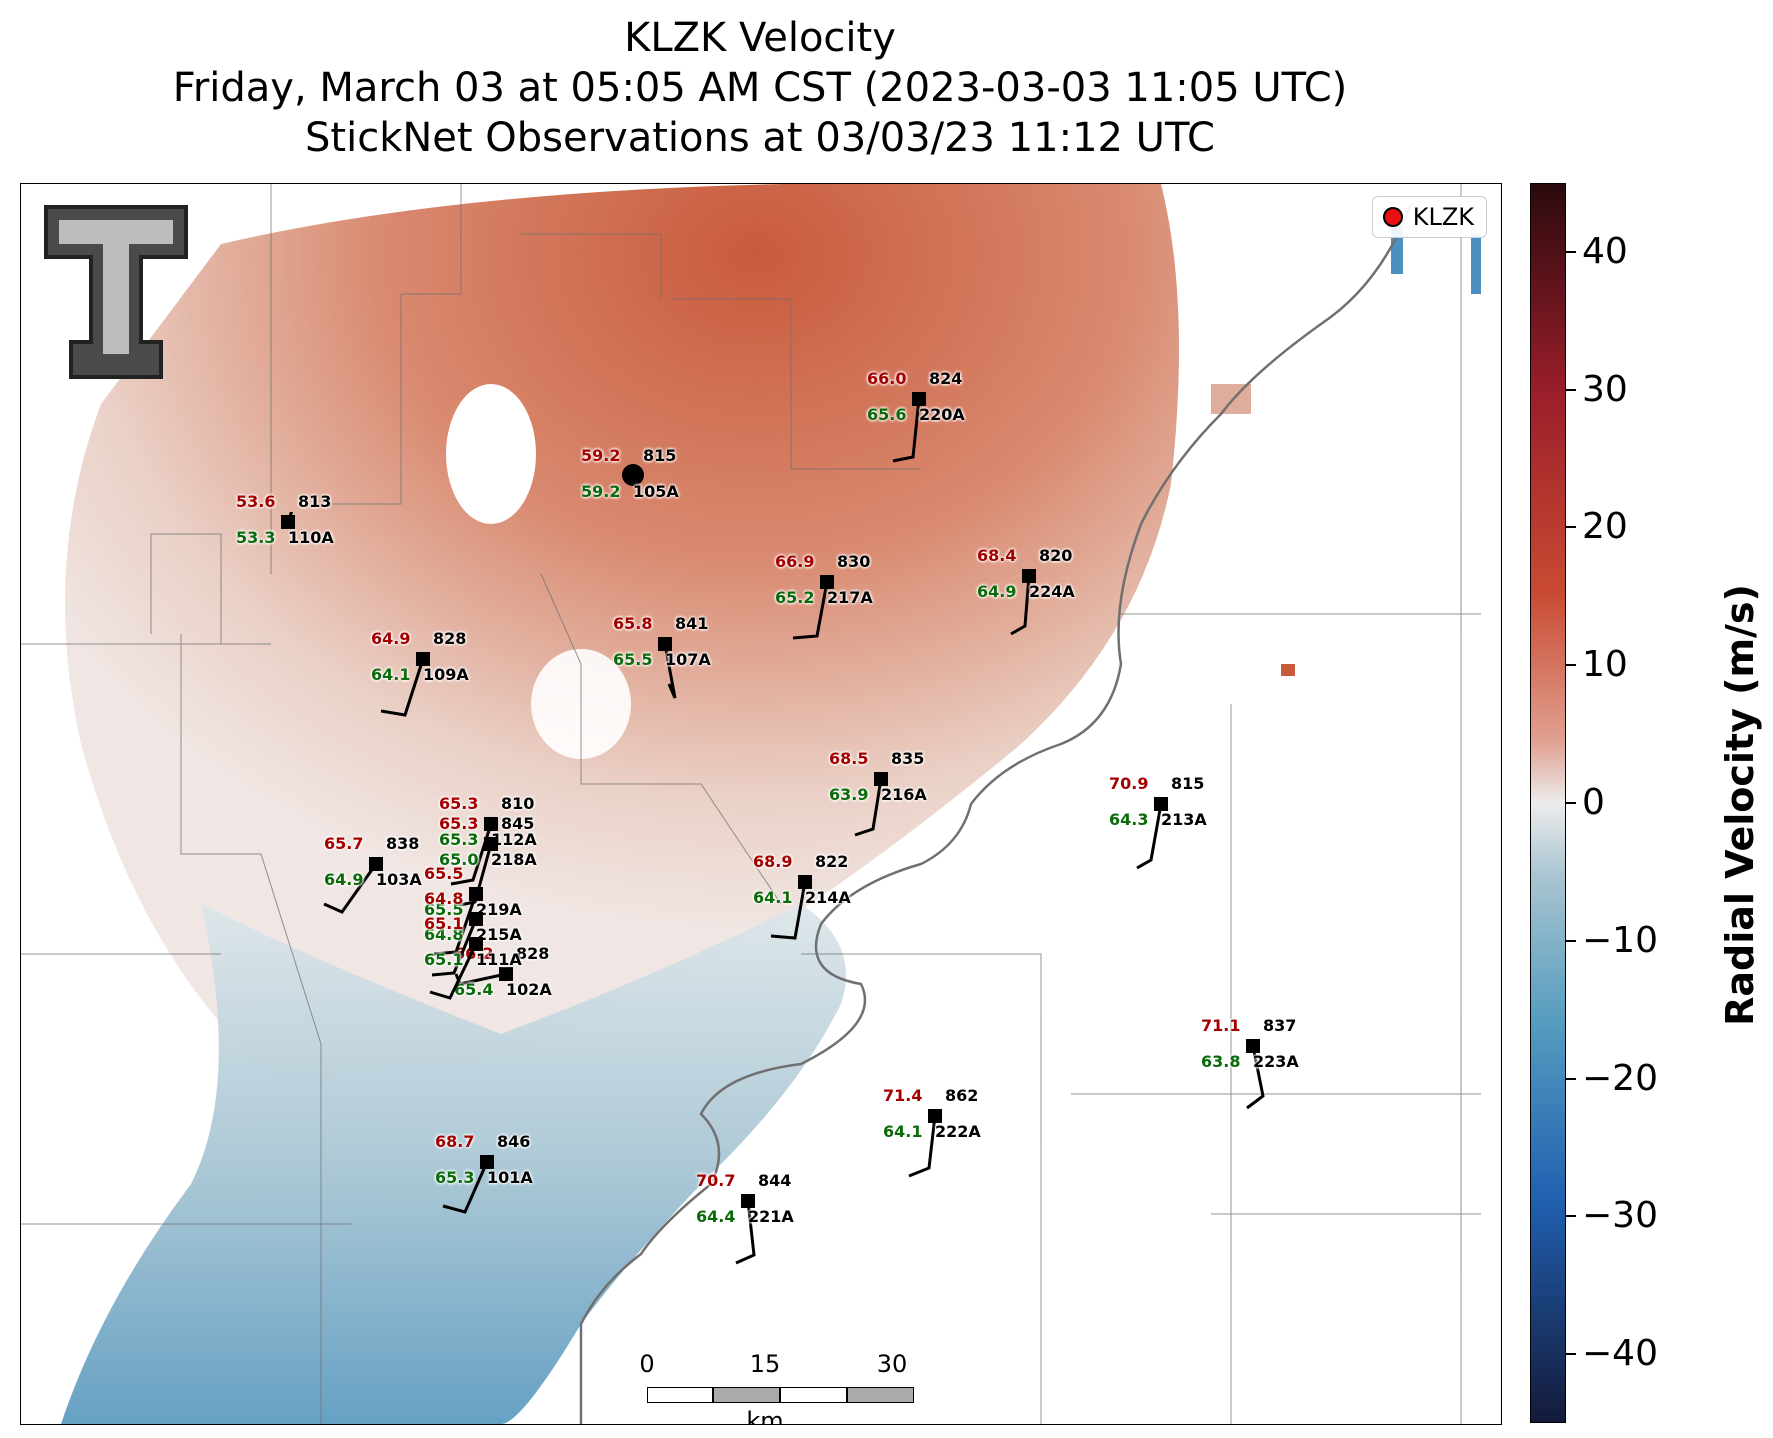 The width and height of the screenshot is (1773, 1438). What do you see at coordinates (1129, 783) in the screenshot?
I see `temperature-label: 70.9` at bounding box center [1129, 783].